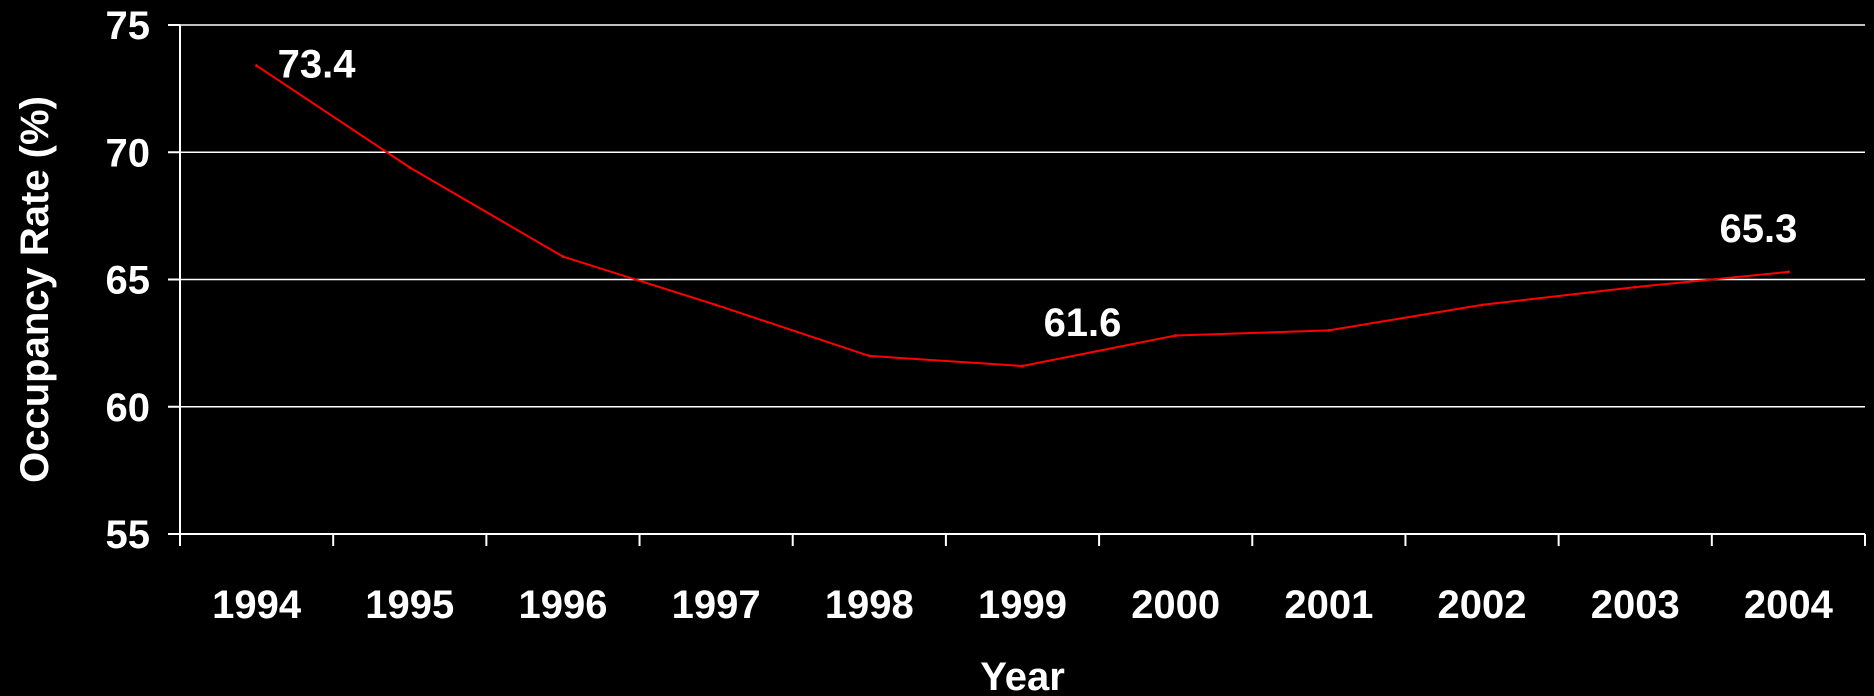 This screenshot has width=1874, height=696. I want to click on data-label: 65.3, so click(1758, 229).